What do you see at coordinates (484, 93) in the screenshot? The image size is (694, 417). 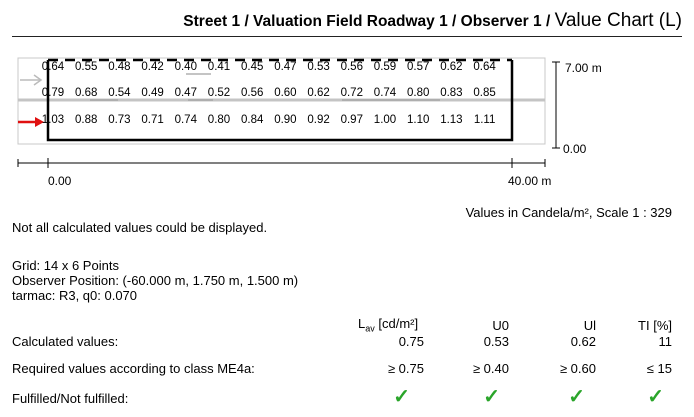 I see `grid-value: 0.85` at bounding box center [484, 93].